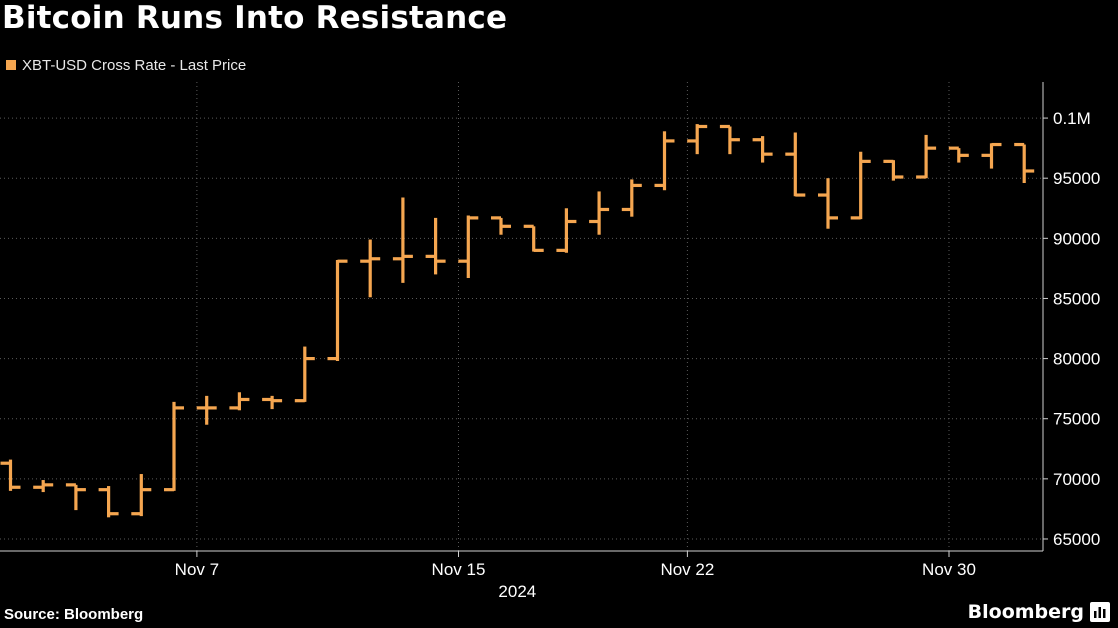 The image size is (1118, 628). What do you see at coordinates (11, 65) in the screenshot?
I see `legend-swatch` at bounding box center [11, 65].